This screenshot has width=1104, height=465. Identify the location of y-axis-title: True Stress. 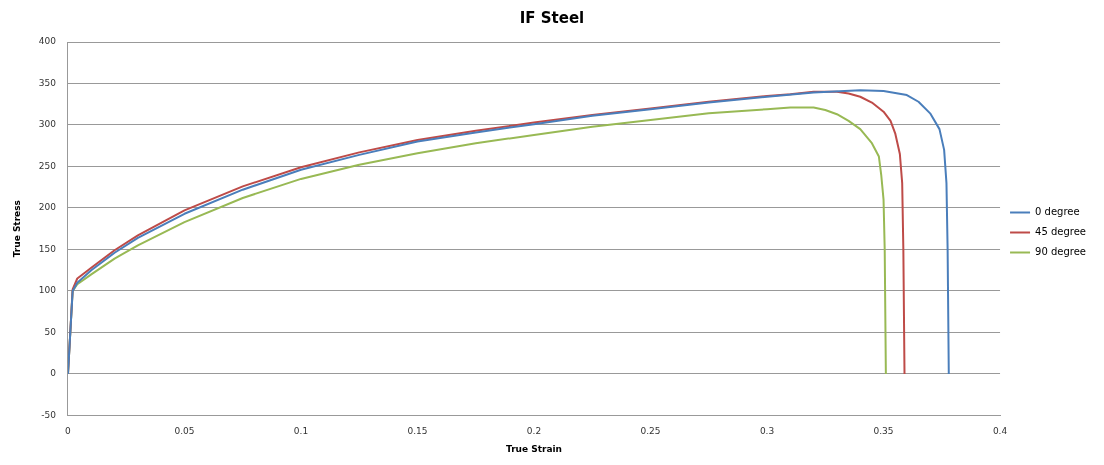
(16, 229).